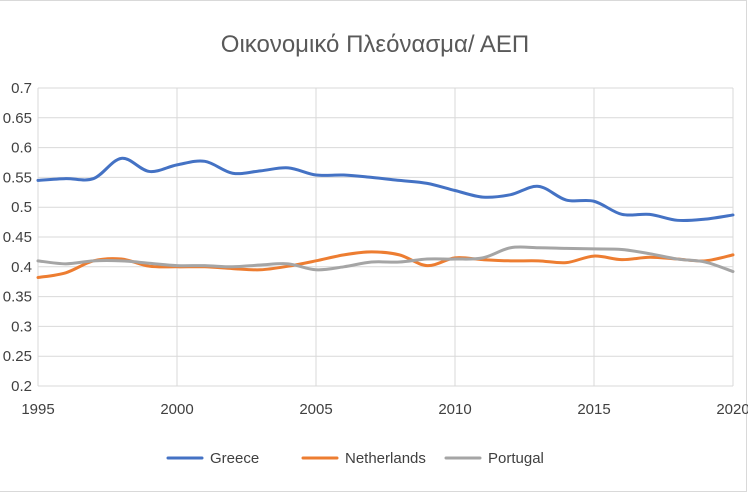  I want to click on y-tick-label: 0.45, so click(17, 237).